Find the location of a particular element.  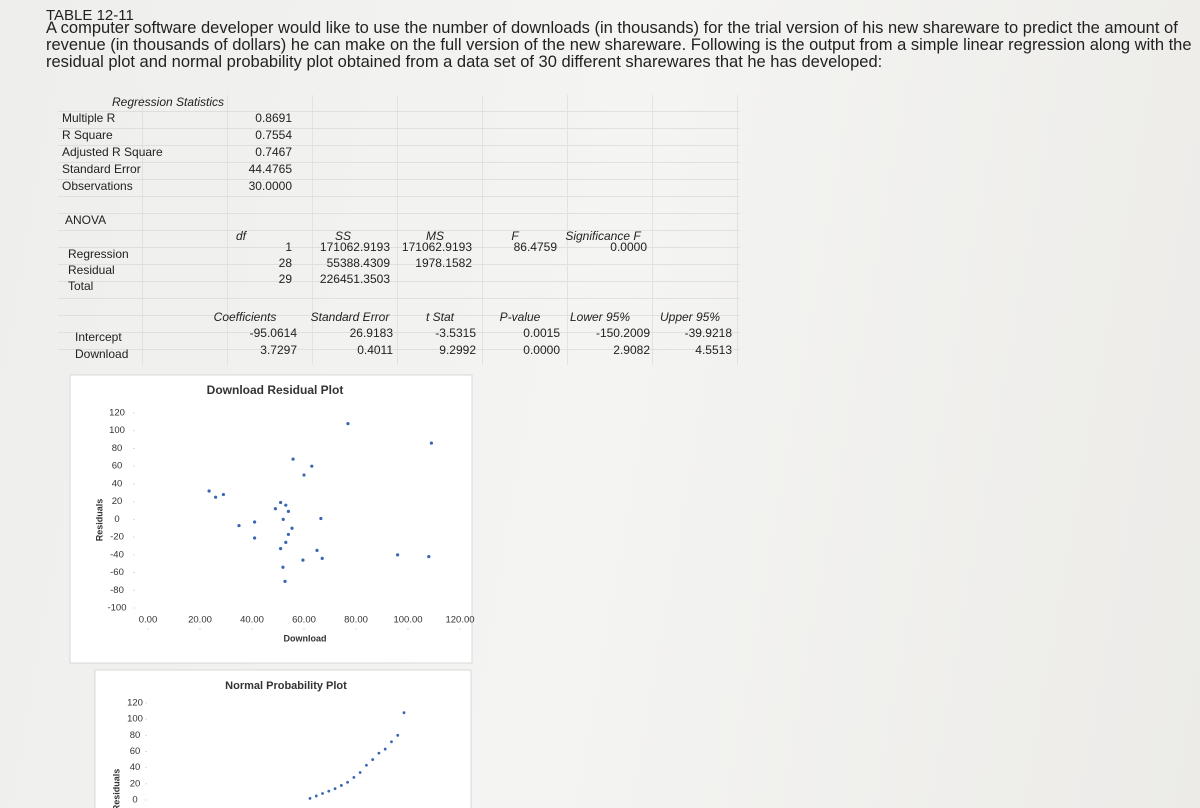

cell: 29 is located at coordinates (285, 279).